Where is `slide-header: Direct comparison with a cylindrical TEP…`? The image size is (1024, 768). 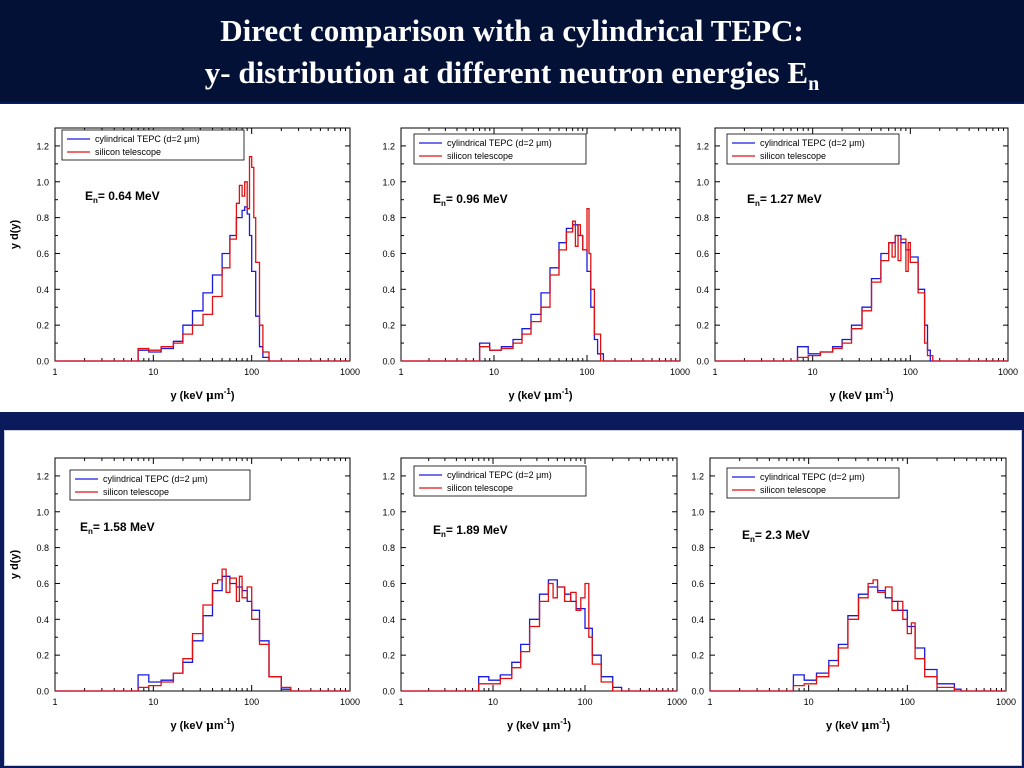 slide-header: Direct comparison with a cylindrical TEP… is located at coordinates (512, 51).